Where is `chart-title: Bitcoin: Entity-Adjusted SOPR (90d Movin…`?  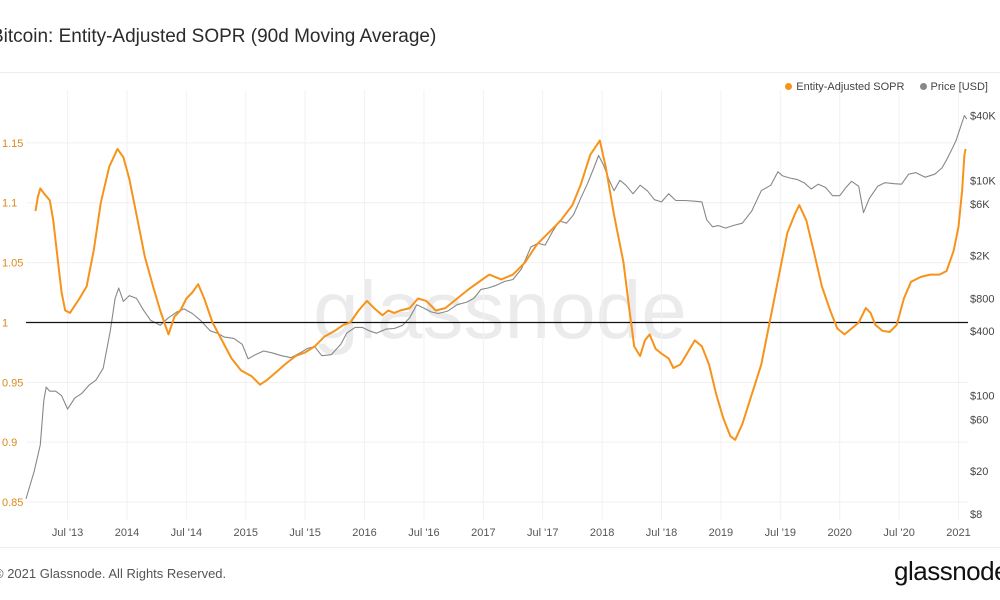 chart-title: Bitcoin: Entity-Adjusted SOPR (90d Movin… is located at coordinates (218, 36).